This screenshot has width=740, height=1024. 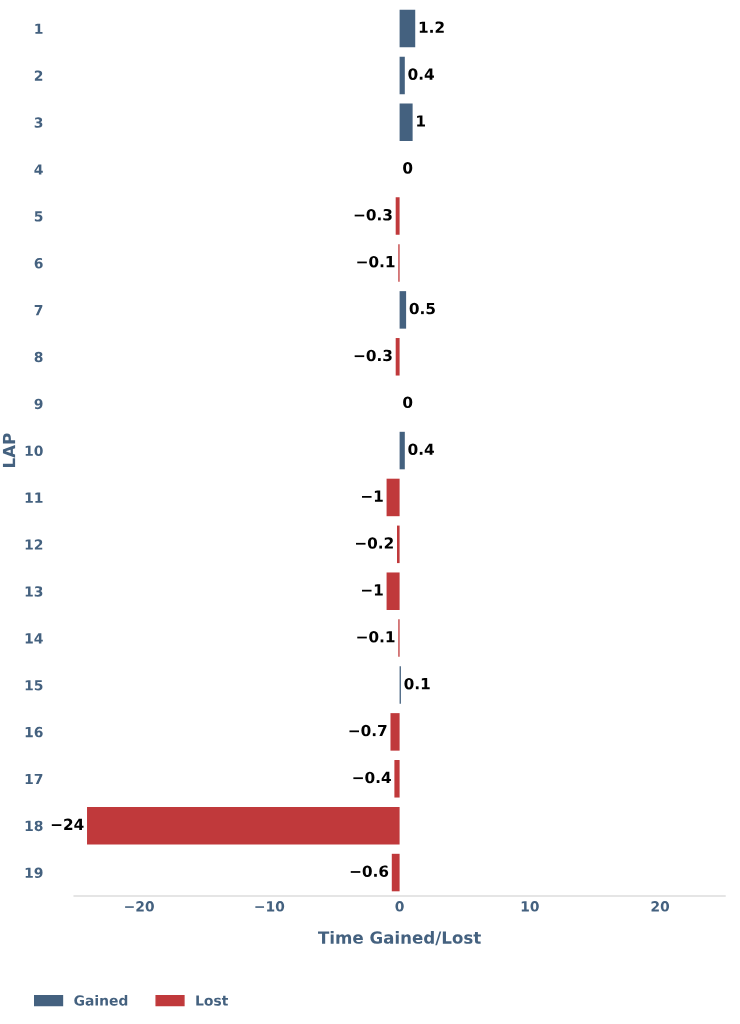 What do you see at coordinates (38, 122) in the screenshot?
I see `y-tick-label: 3` at bounding box center [38, 122].